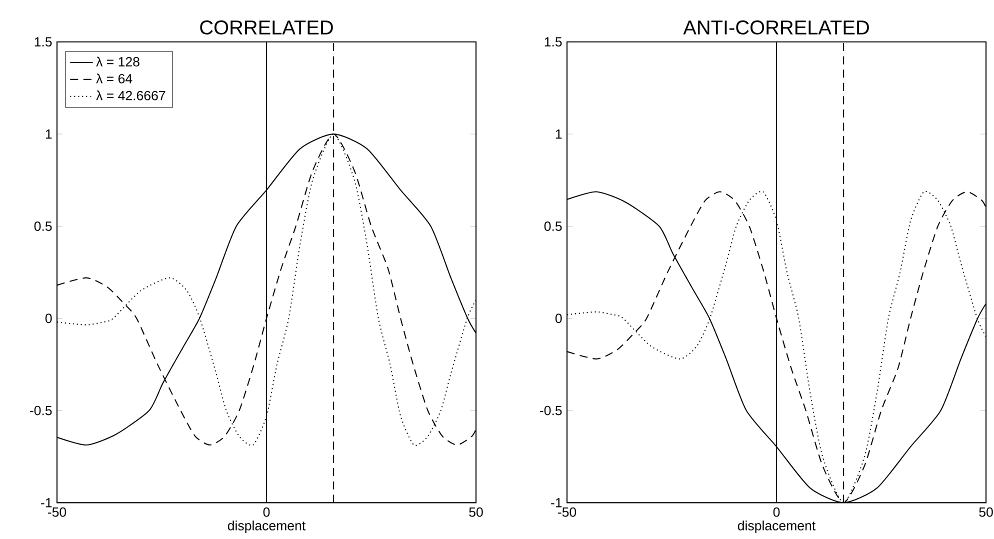 The image size is (994, 539). Describe the element at coordinates (776, 27) in the screenshot. I see `chart-title: ANTI-CORRELATED` at that location.